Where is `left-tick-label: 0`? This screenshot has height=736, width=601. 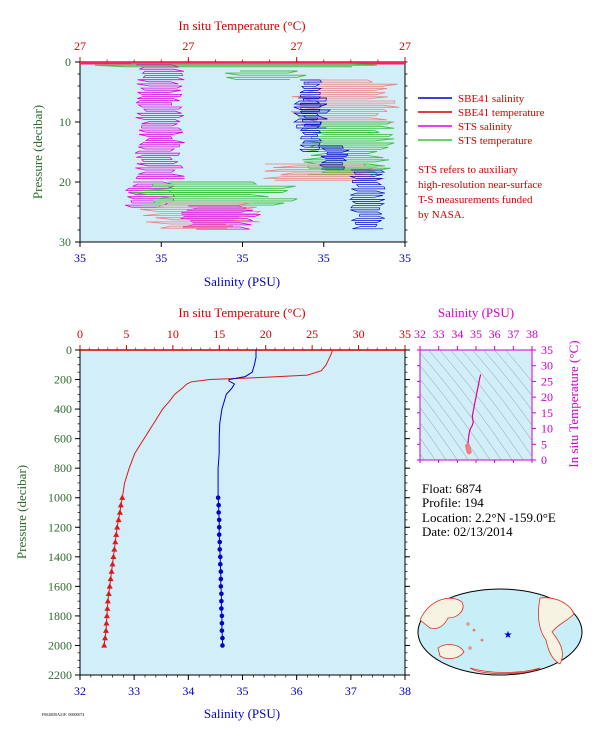 left-tick-label: 0 is located at coordinates (68, 62).